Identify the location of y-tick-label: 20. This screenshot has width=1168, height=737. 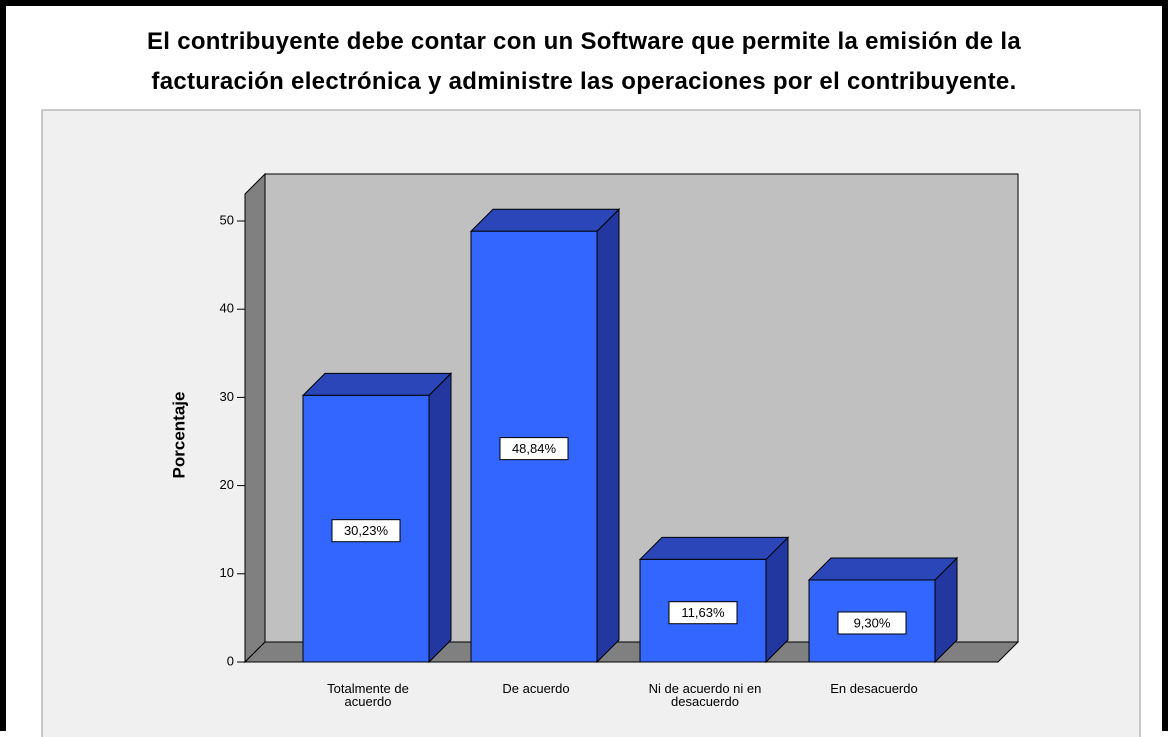
(227, 484).